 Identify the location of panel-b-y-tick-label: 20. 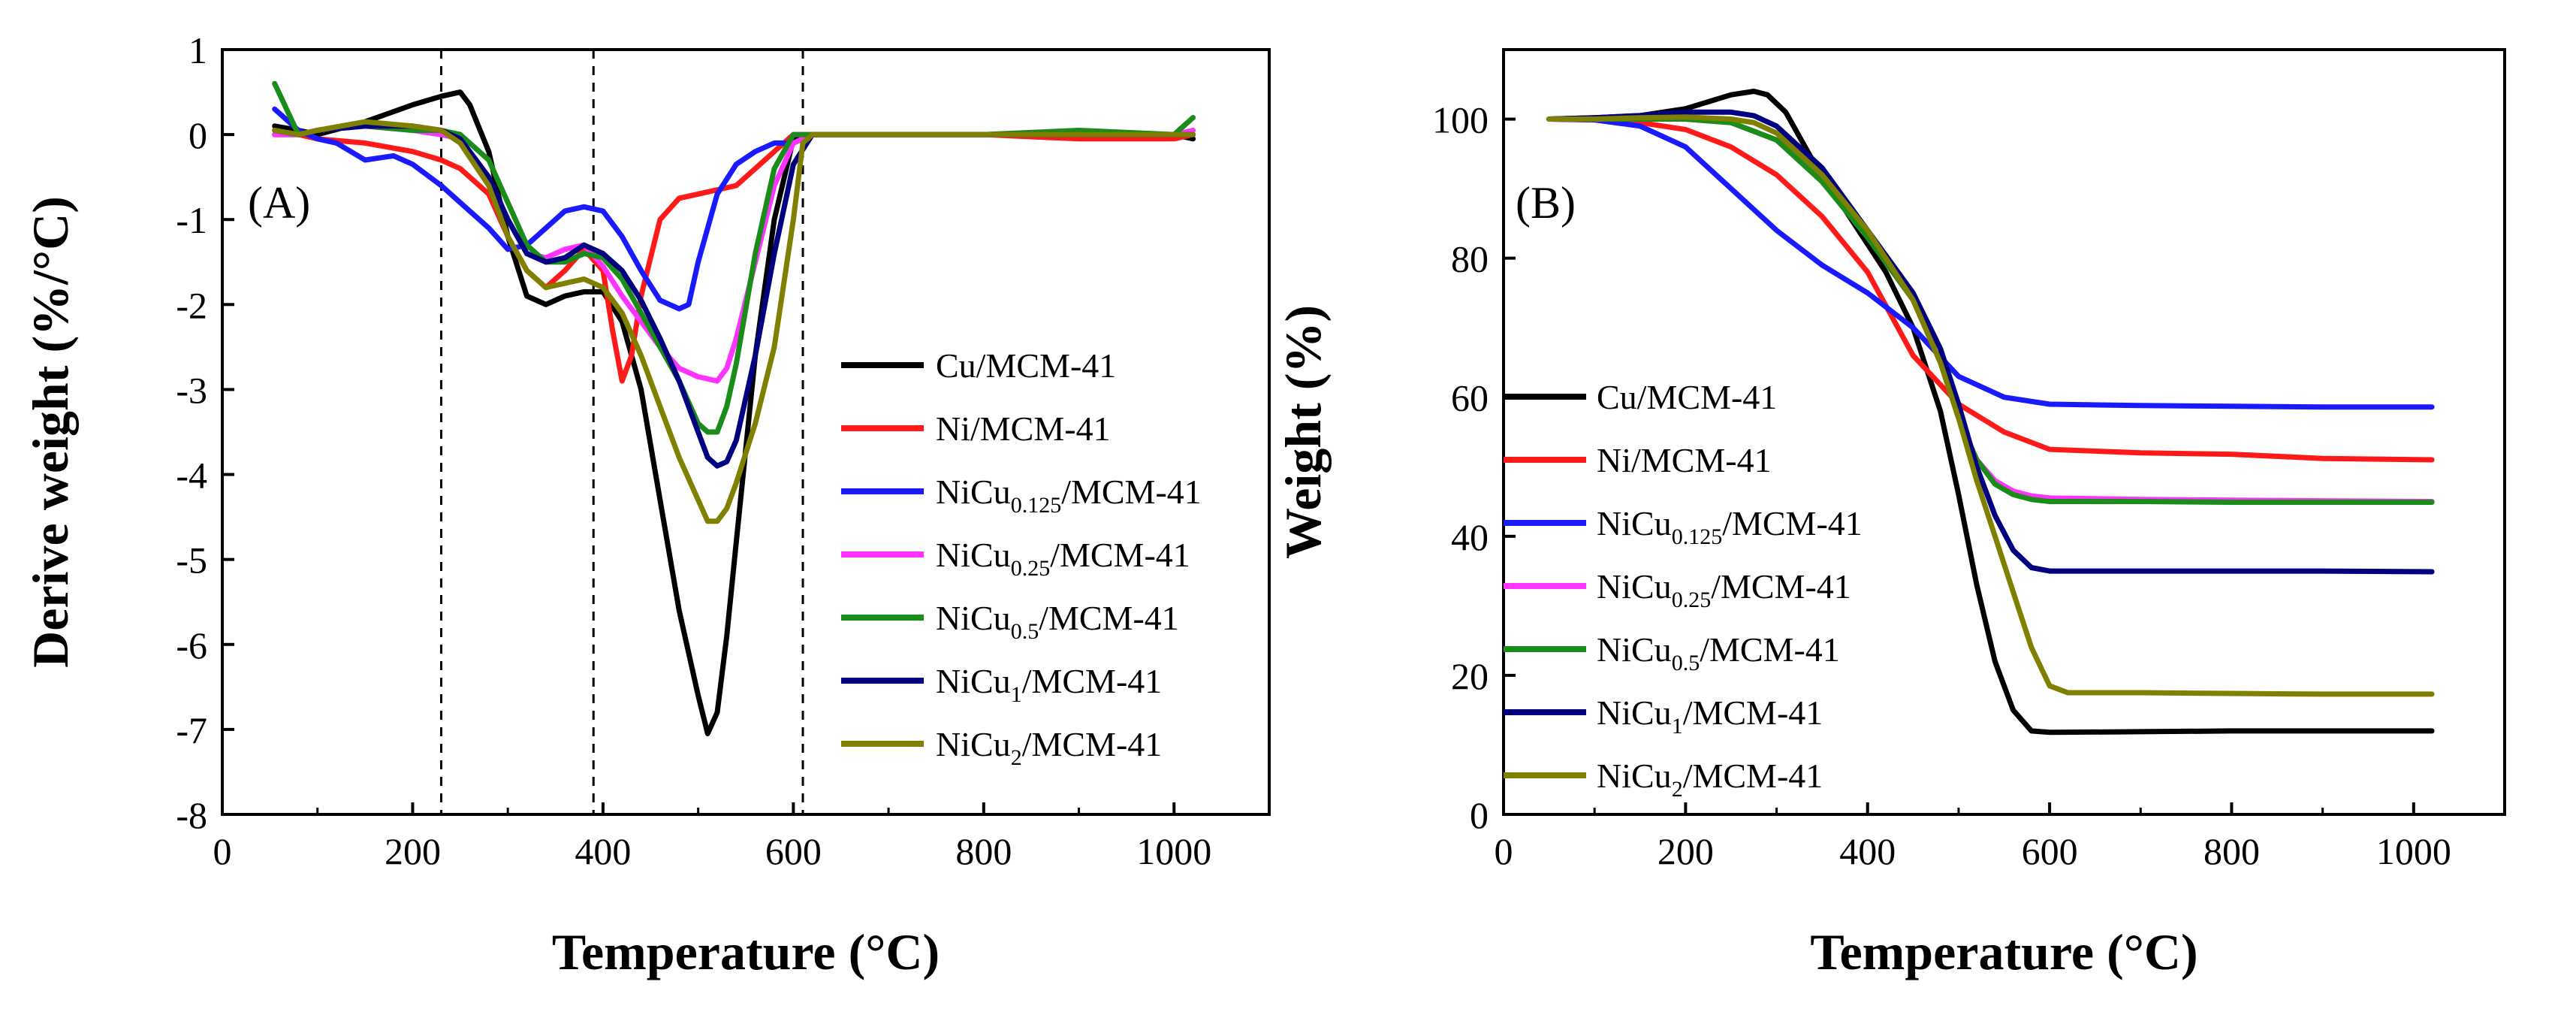
(1470, 676).